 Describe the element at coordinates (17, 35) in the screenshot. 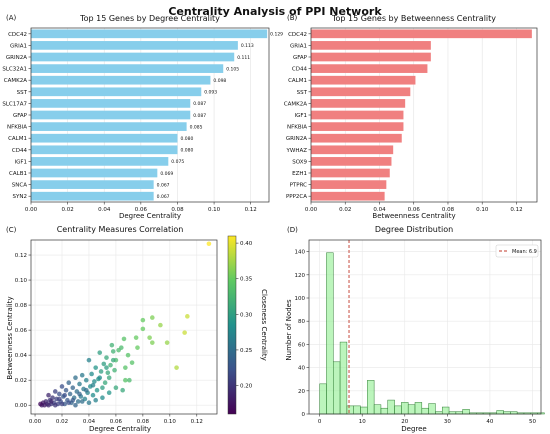

I see `panel-a-category-label: CDC42` at that location.